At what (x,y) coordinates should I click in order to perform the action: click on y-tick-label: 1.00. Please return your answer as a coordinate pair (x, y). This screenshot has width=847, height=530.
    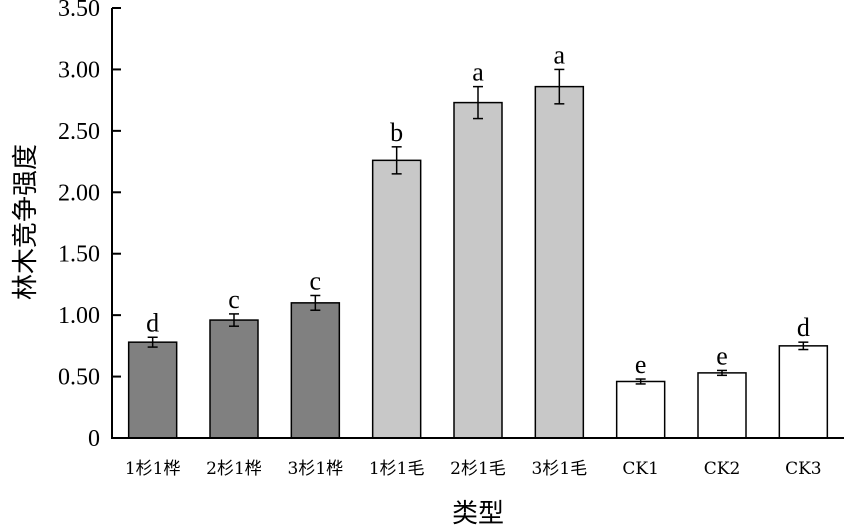
    Looking at the image, I should click on (79, 316).